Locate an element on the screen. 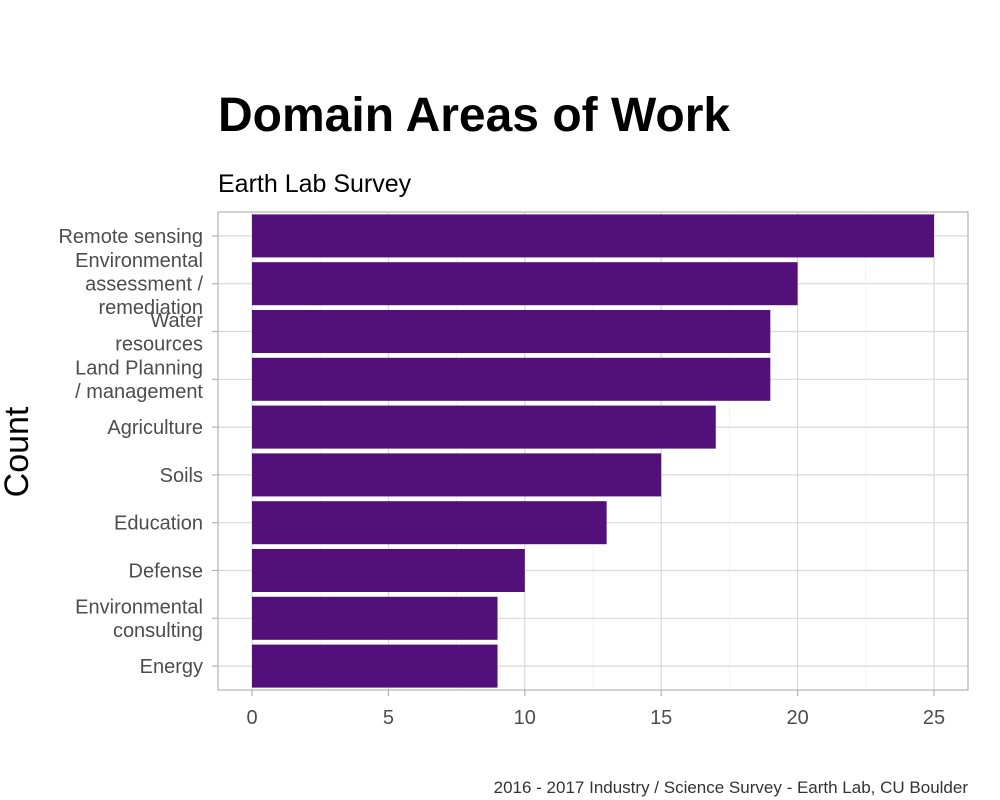 This screenshot has width=1000, height=800. chart-title: Domain Areas of Work is located at coordinates (474, 115).